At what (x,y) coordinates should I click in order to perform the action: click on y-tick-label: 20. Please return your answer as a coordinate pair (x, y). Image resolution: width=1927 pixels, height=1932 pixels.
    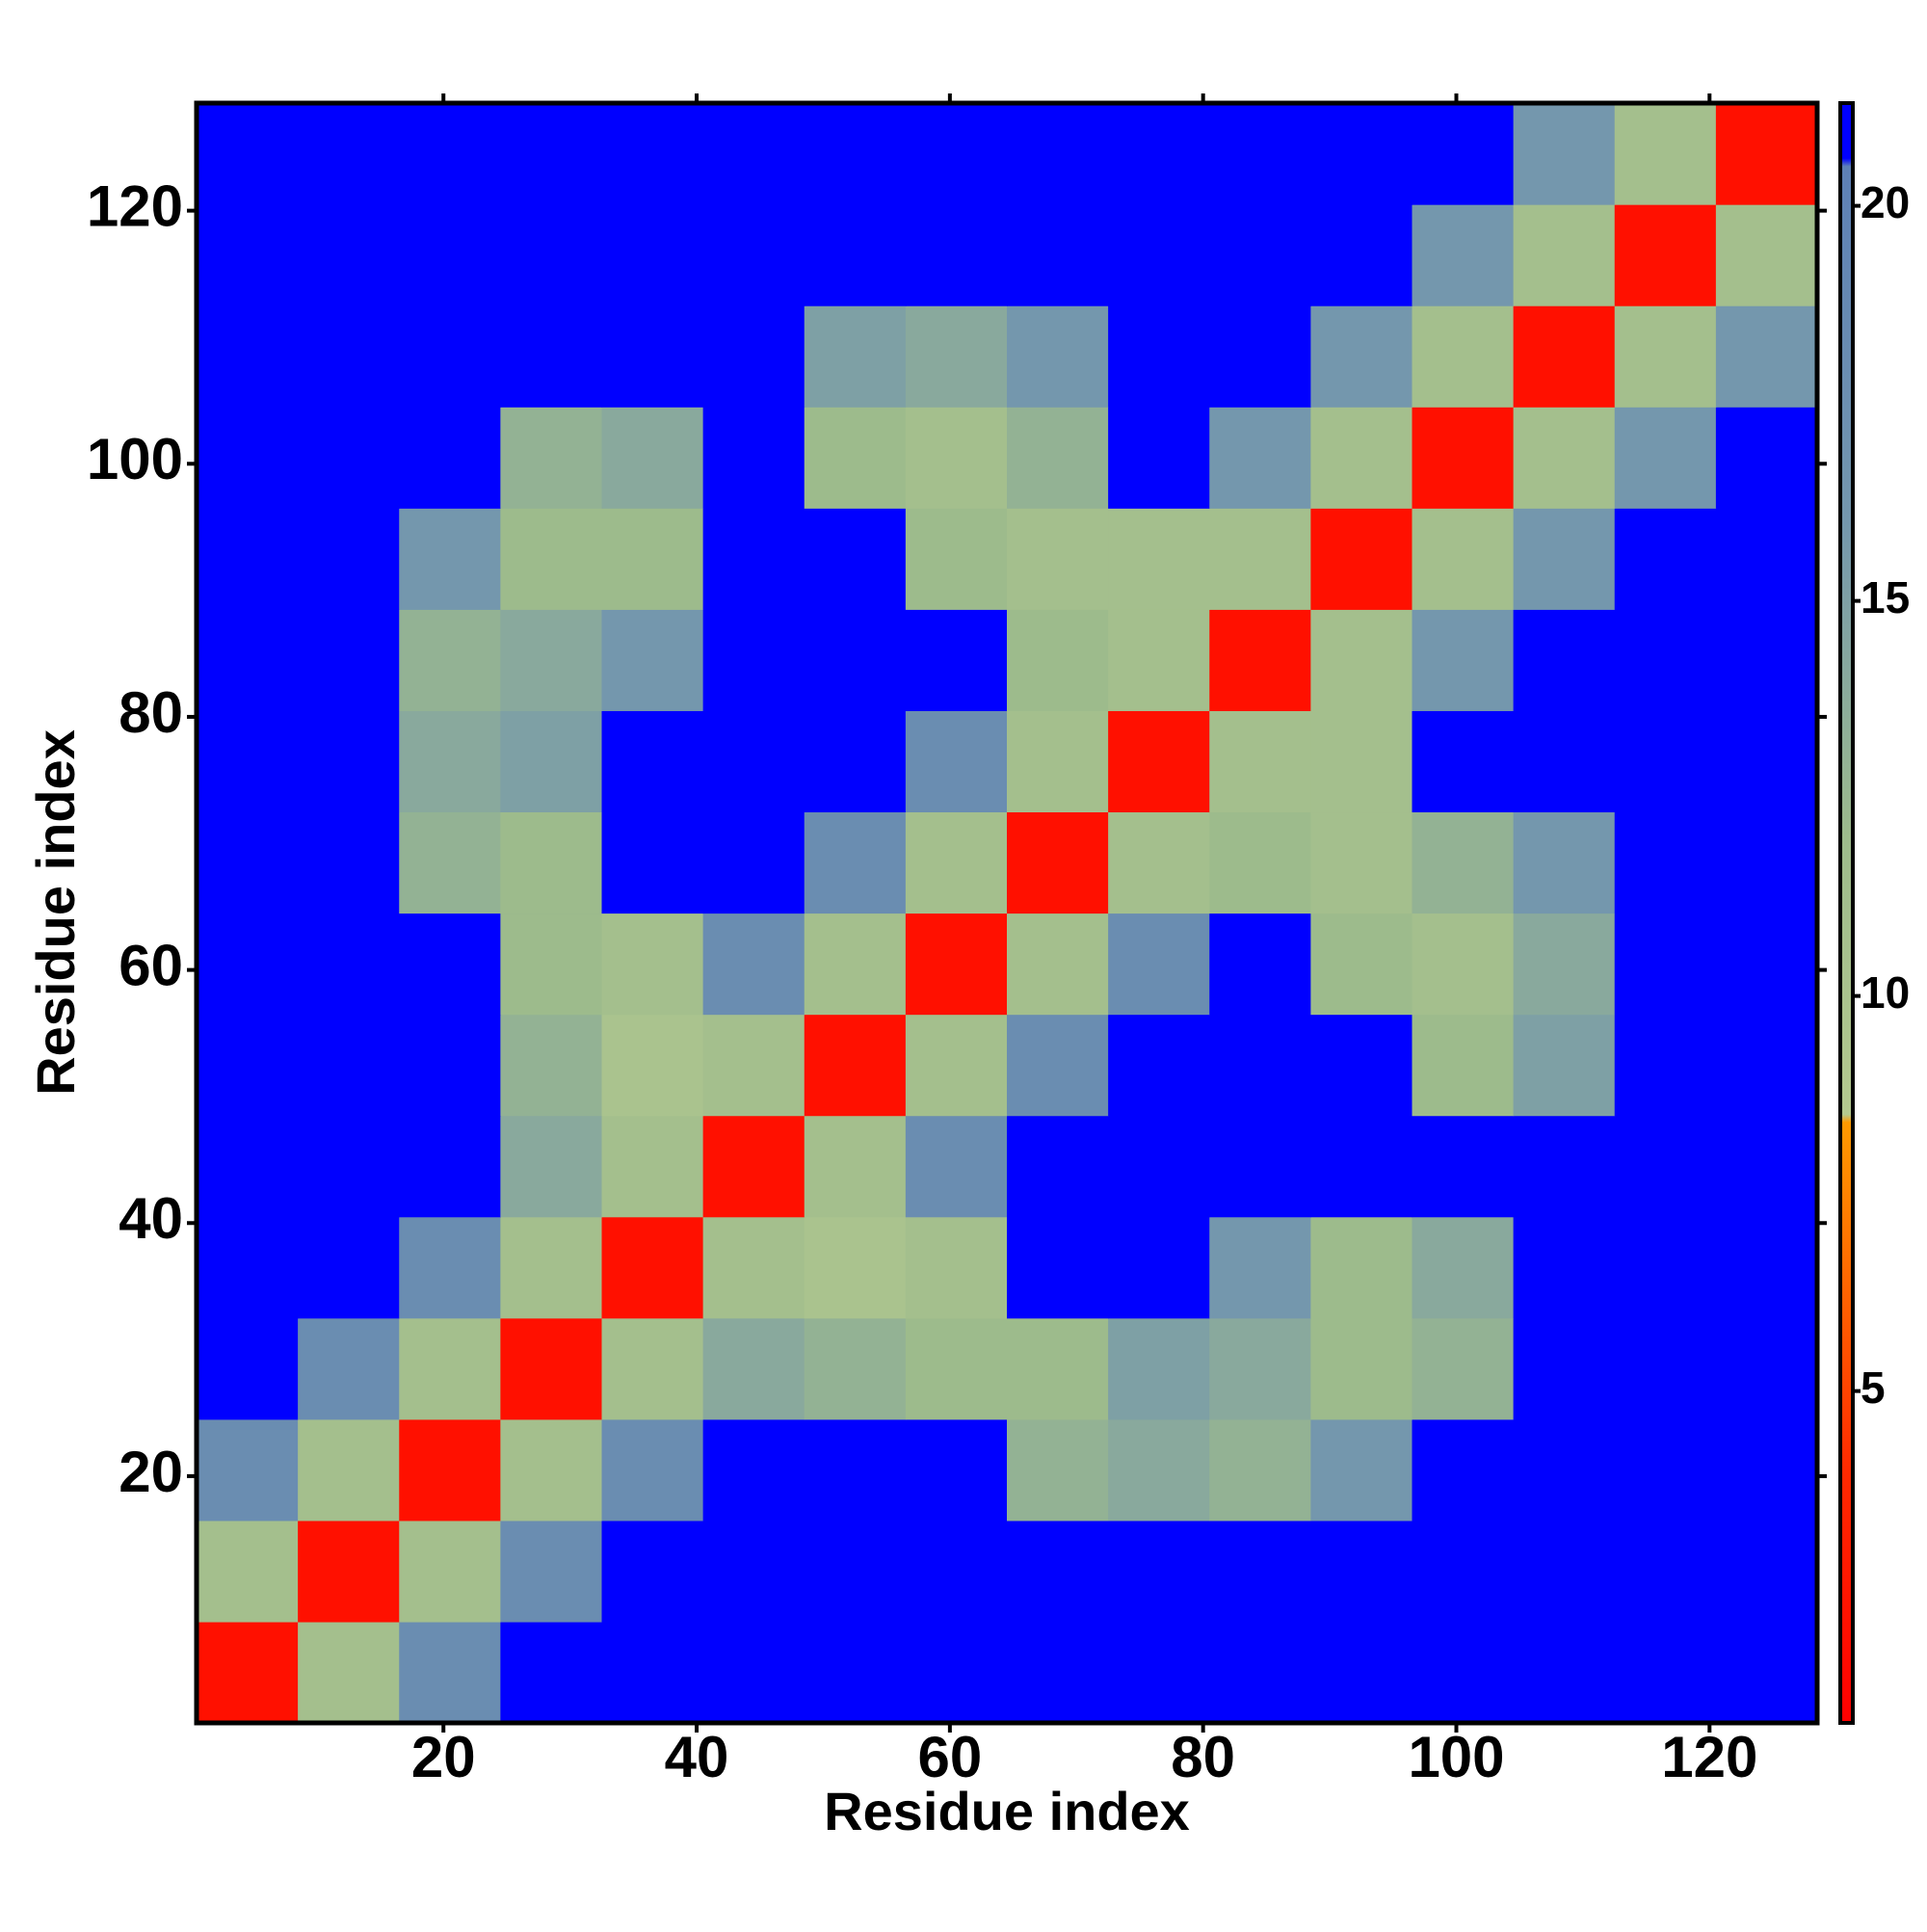
    Looking at the image, I should click on (151, 1472).